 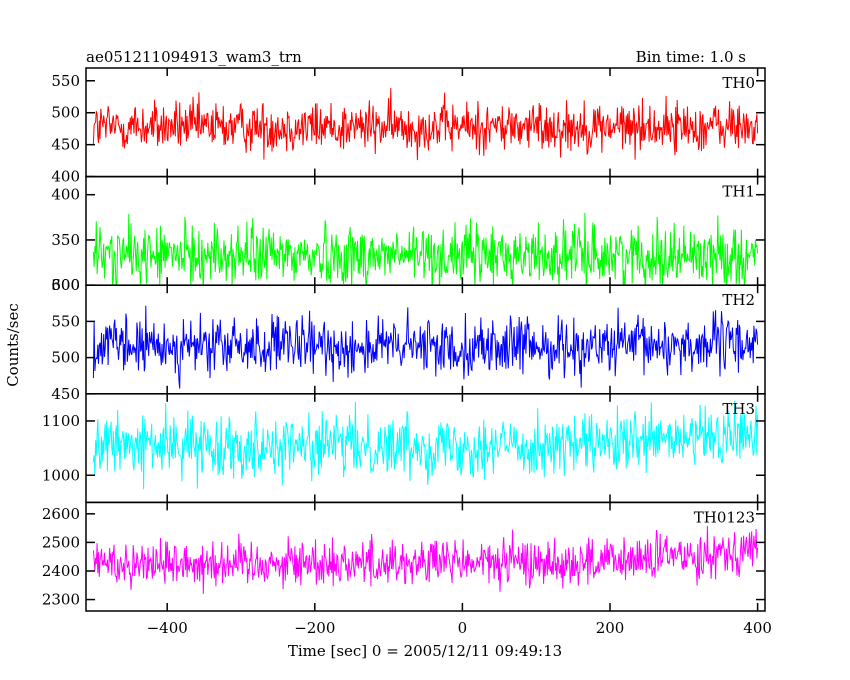 I want to click on x-tick-label: −400, so click(x=167, y=628).